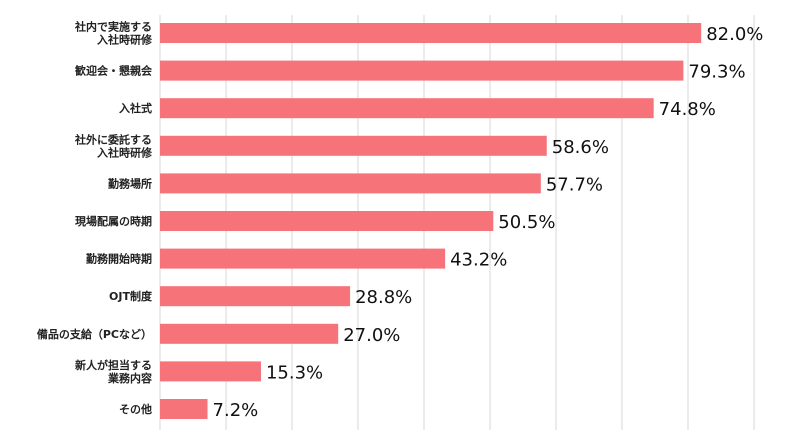 The width and height of the screenshot is (800, 435). What do you see at coordinates (113, 145) in the screenshot?
I see `category-label: 社外に委託する入社時研修` at bounding box center [113, 145].